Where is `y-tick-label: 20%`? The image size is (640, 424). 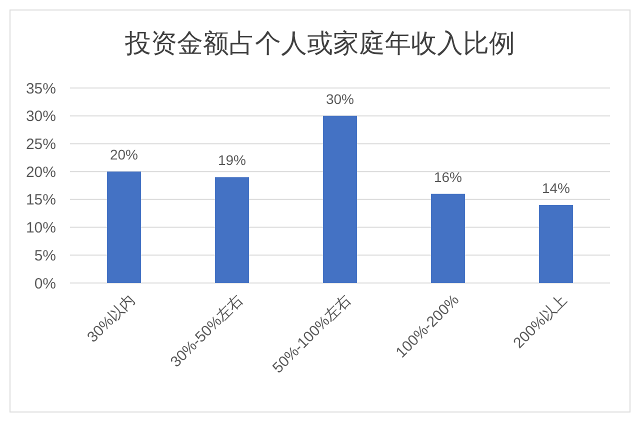 y-tick-label: 20% is located at coordinates (41, 172).